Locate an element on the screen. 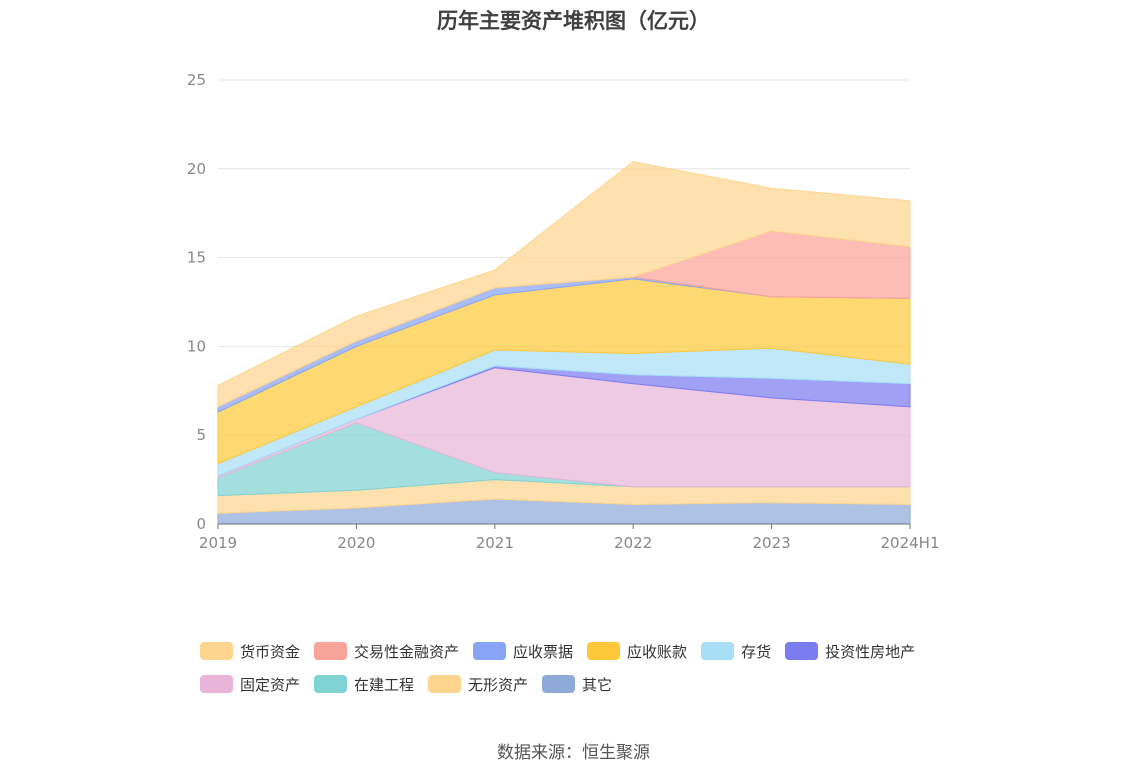 This screenshot has height=776, width=1147. legend-label: 货币资金 is located at coordinates (270, 651).